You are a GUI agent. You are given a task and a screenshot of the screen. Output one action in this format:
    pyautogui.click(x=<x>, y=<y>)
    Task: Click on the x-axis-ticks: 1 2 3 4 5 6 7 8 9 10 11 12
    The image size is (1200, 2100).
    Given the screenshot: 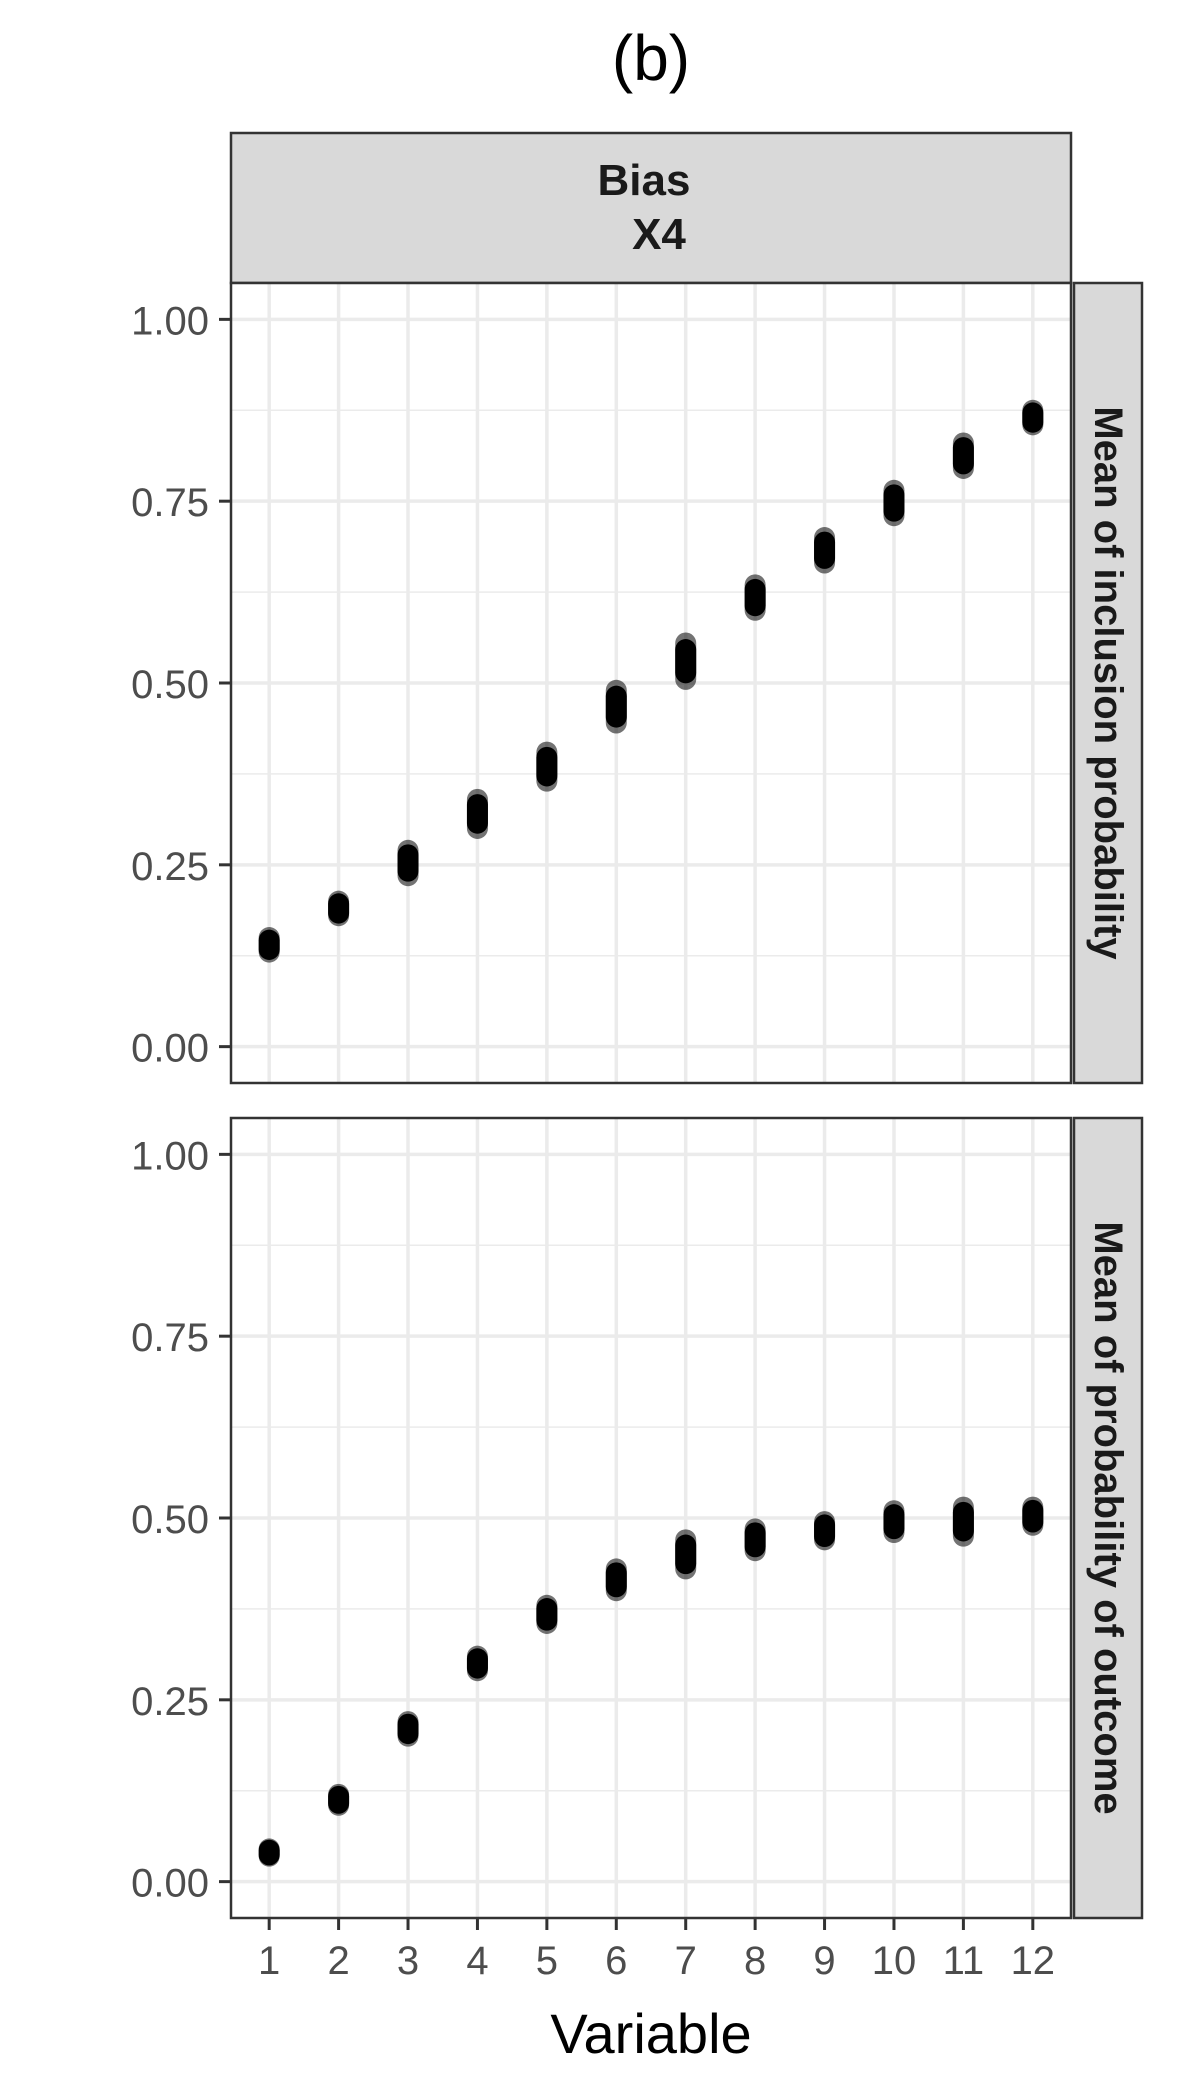 What is the action you would take?
    pyautogui.click(x=656, y=1950)
    